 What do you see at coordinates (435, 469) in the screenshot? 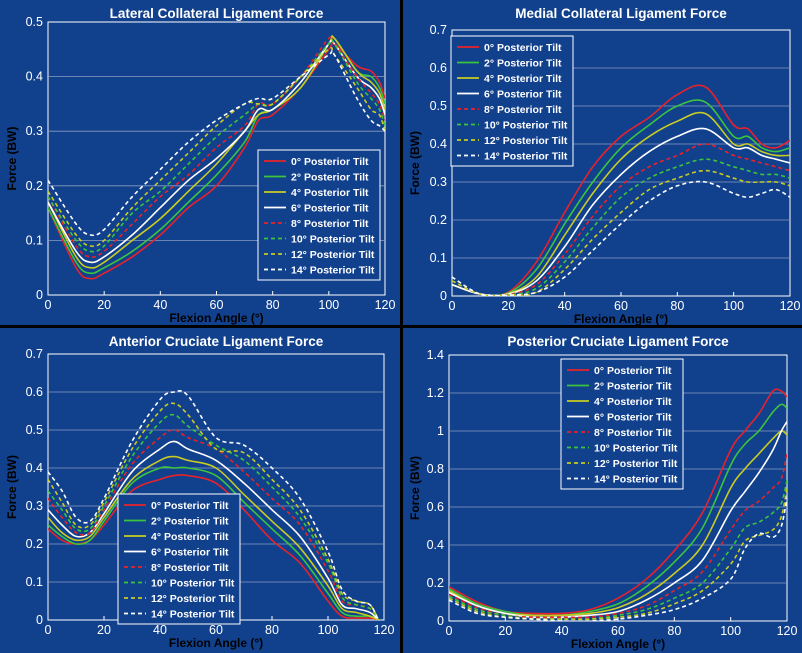
I see `y-tick-label: 0.8` at bounding box center [435, 469].